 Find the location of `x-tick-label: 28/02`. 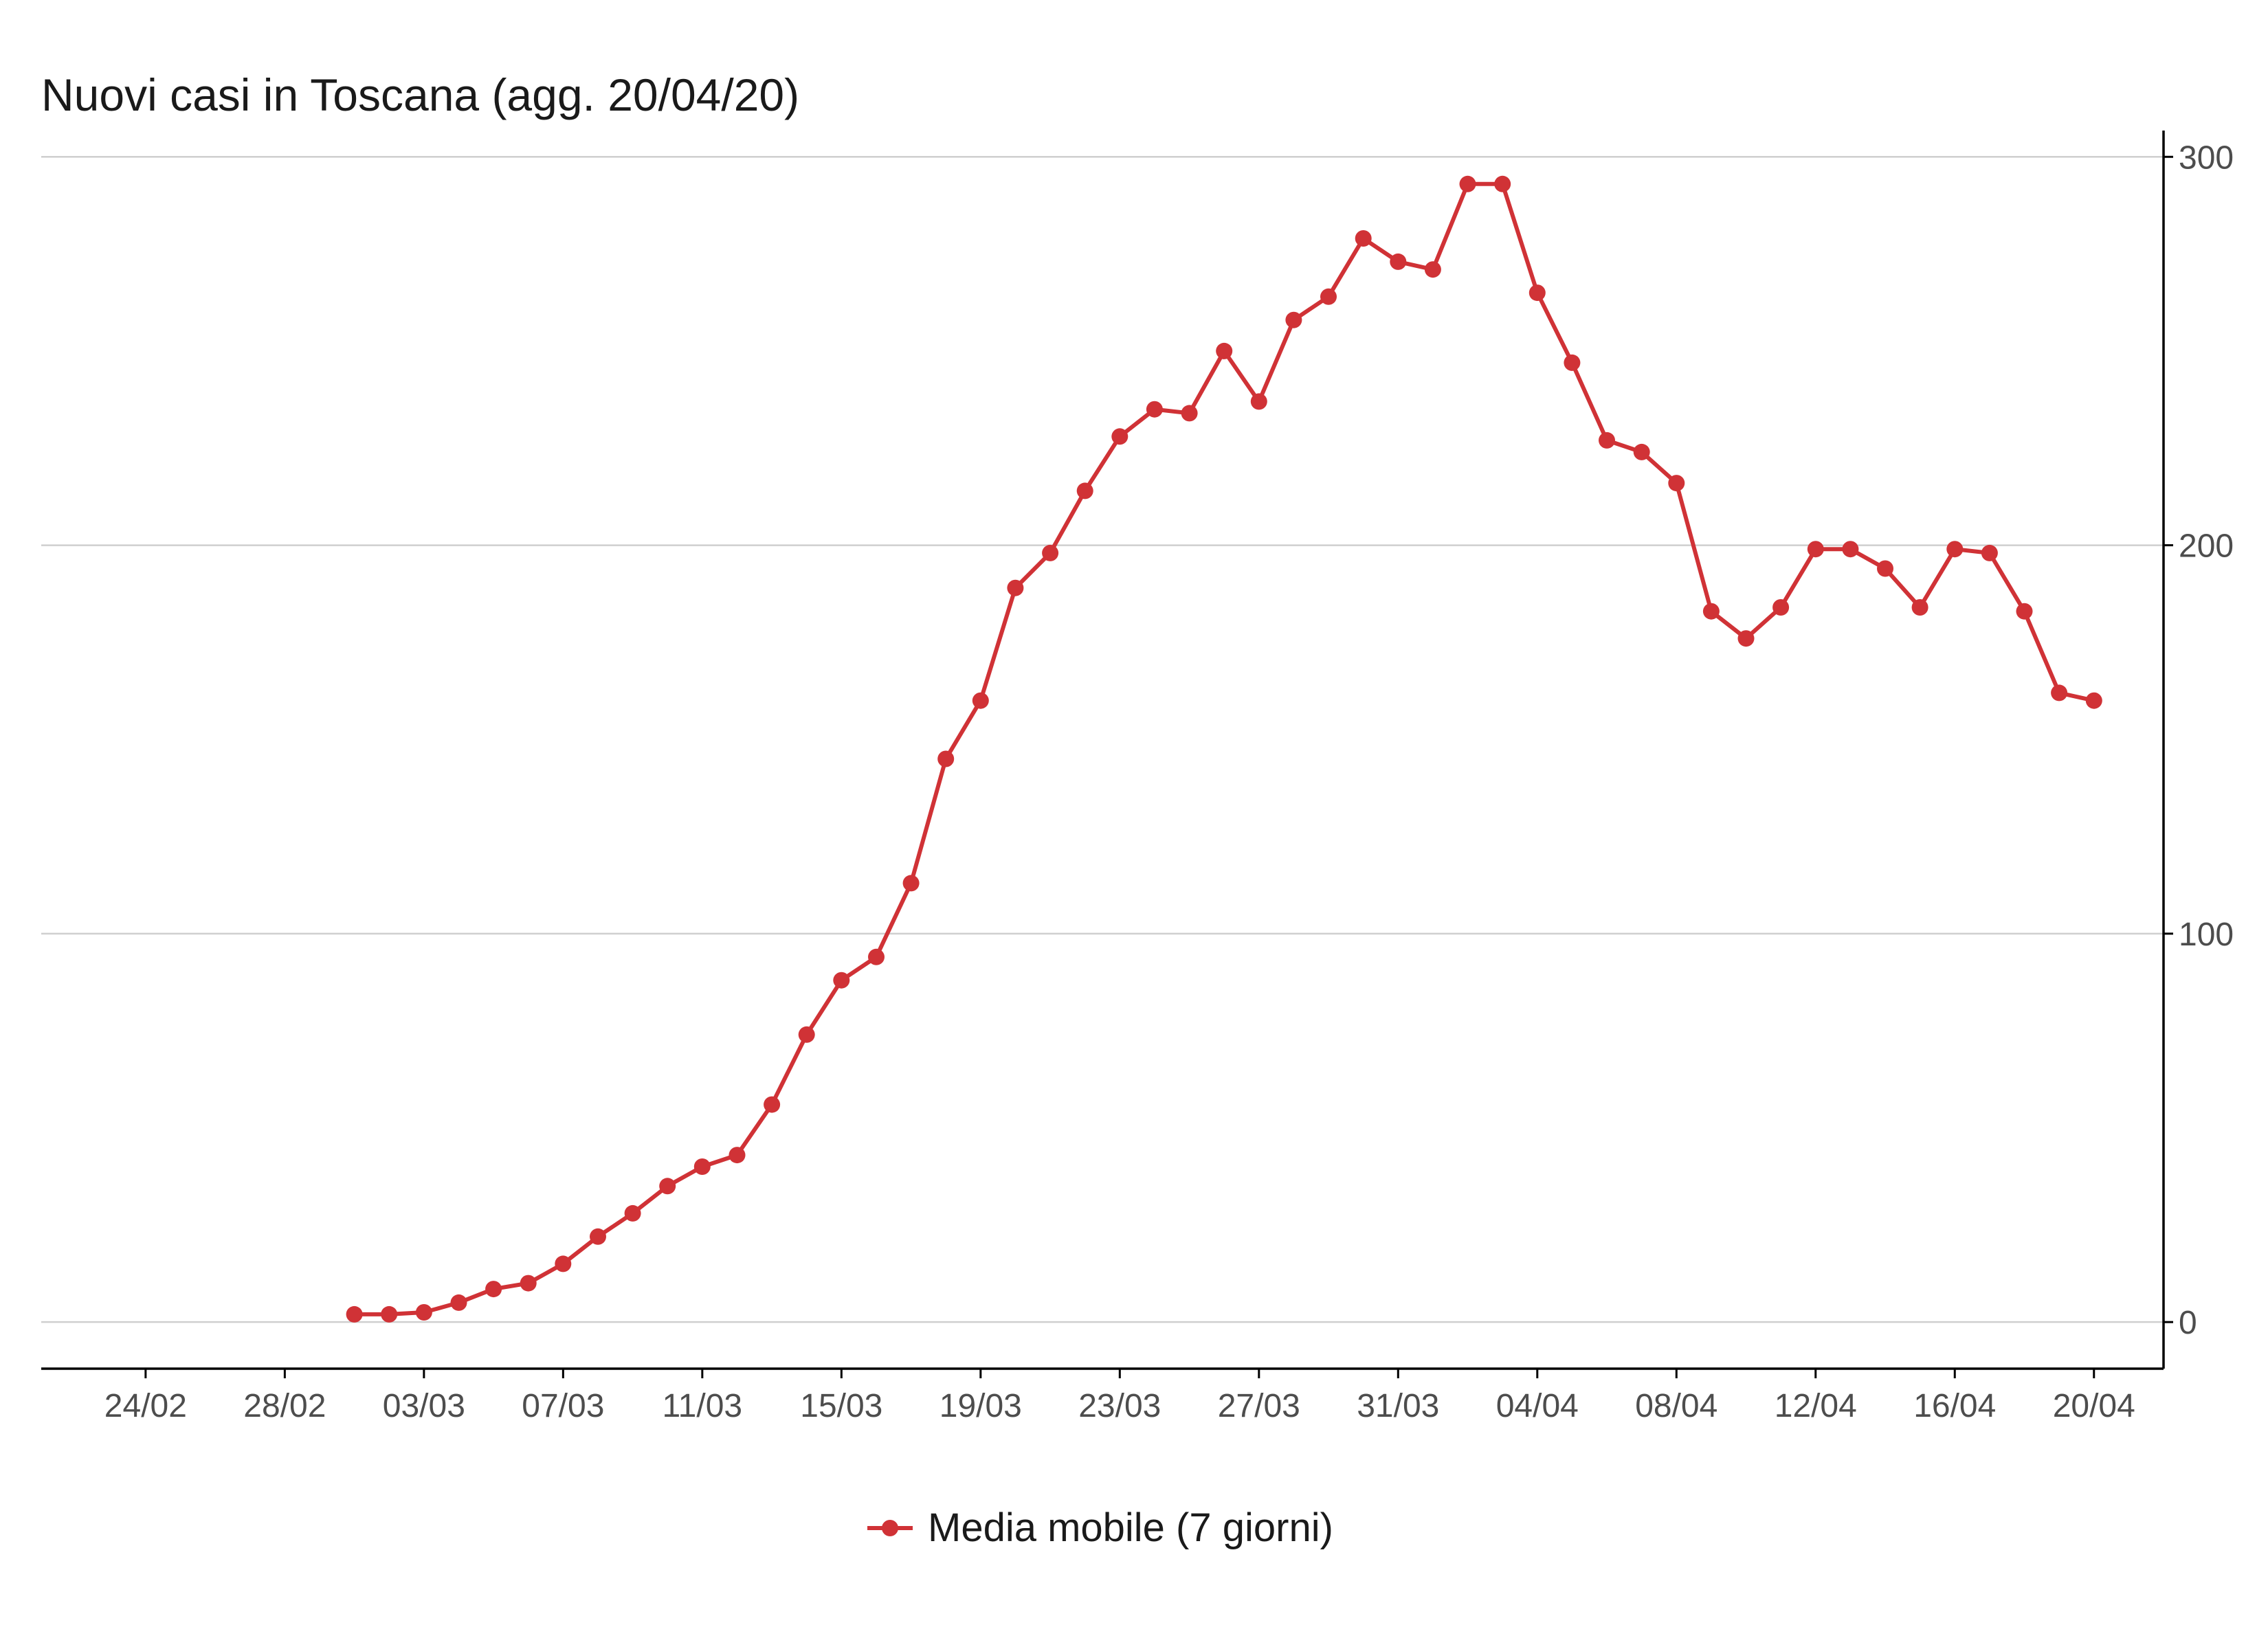

x-tick-label: 28/02 is located at coordinates (284, 1406).